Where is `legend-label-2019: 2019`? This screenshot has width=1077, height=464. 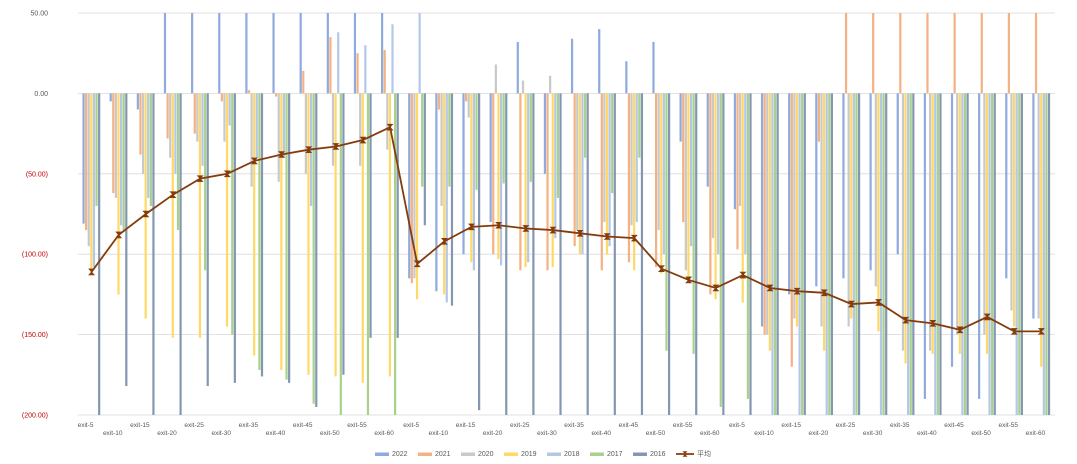
legend-label-2019: 2019 is located at coordinates (529, 454).